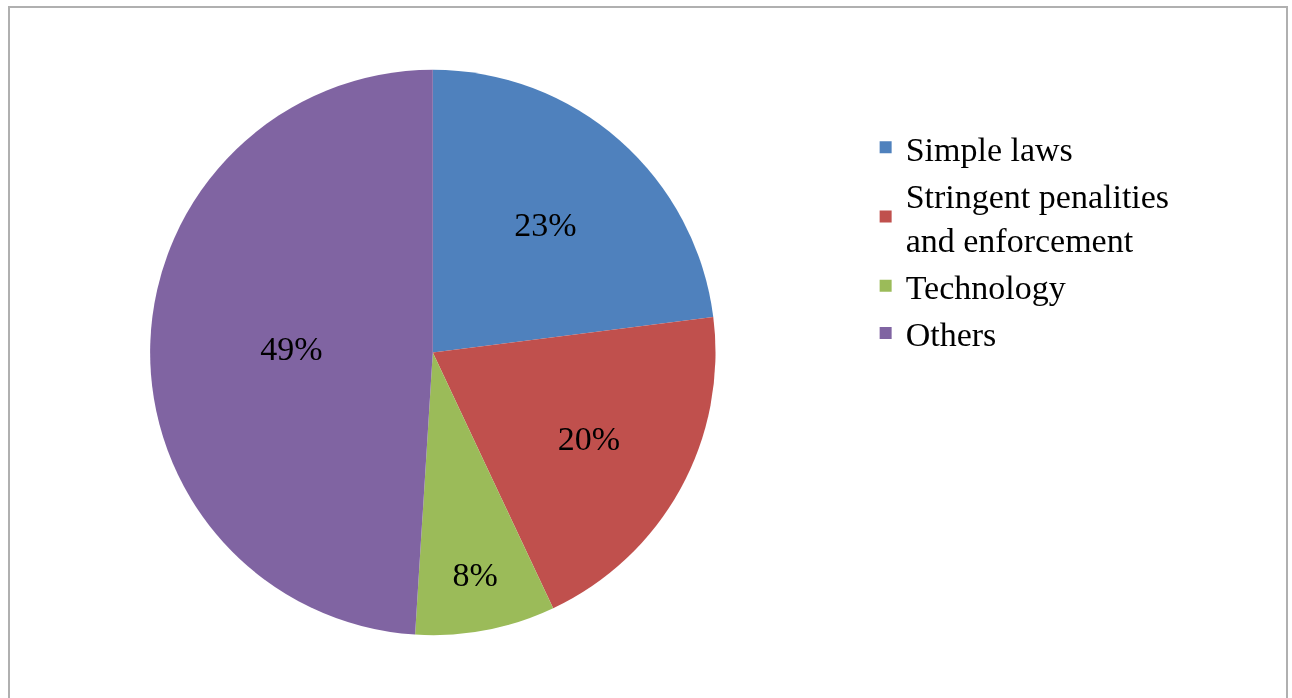 This screenshot has height=698, width=1292. What do you see at coordinates (985, 288) in the screenshot?
I see `legend-label: Technology` at bounding box center [985, 288].